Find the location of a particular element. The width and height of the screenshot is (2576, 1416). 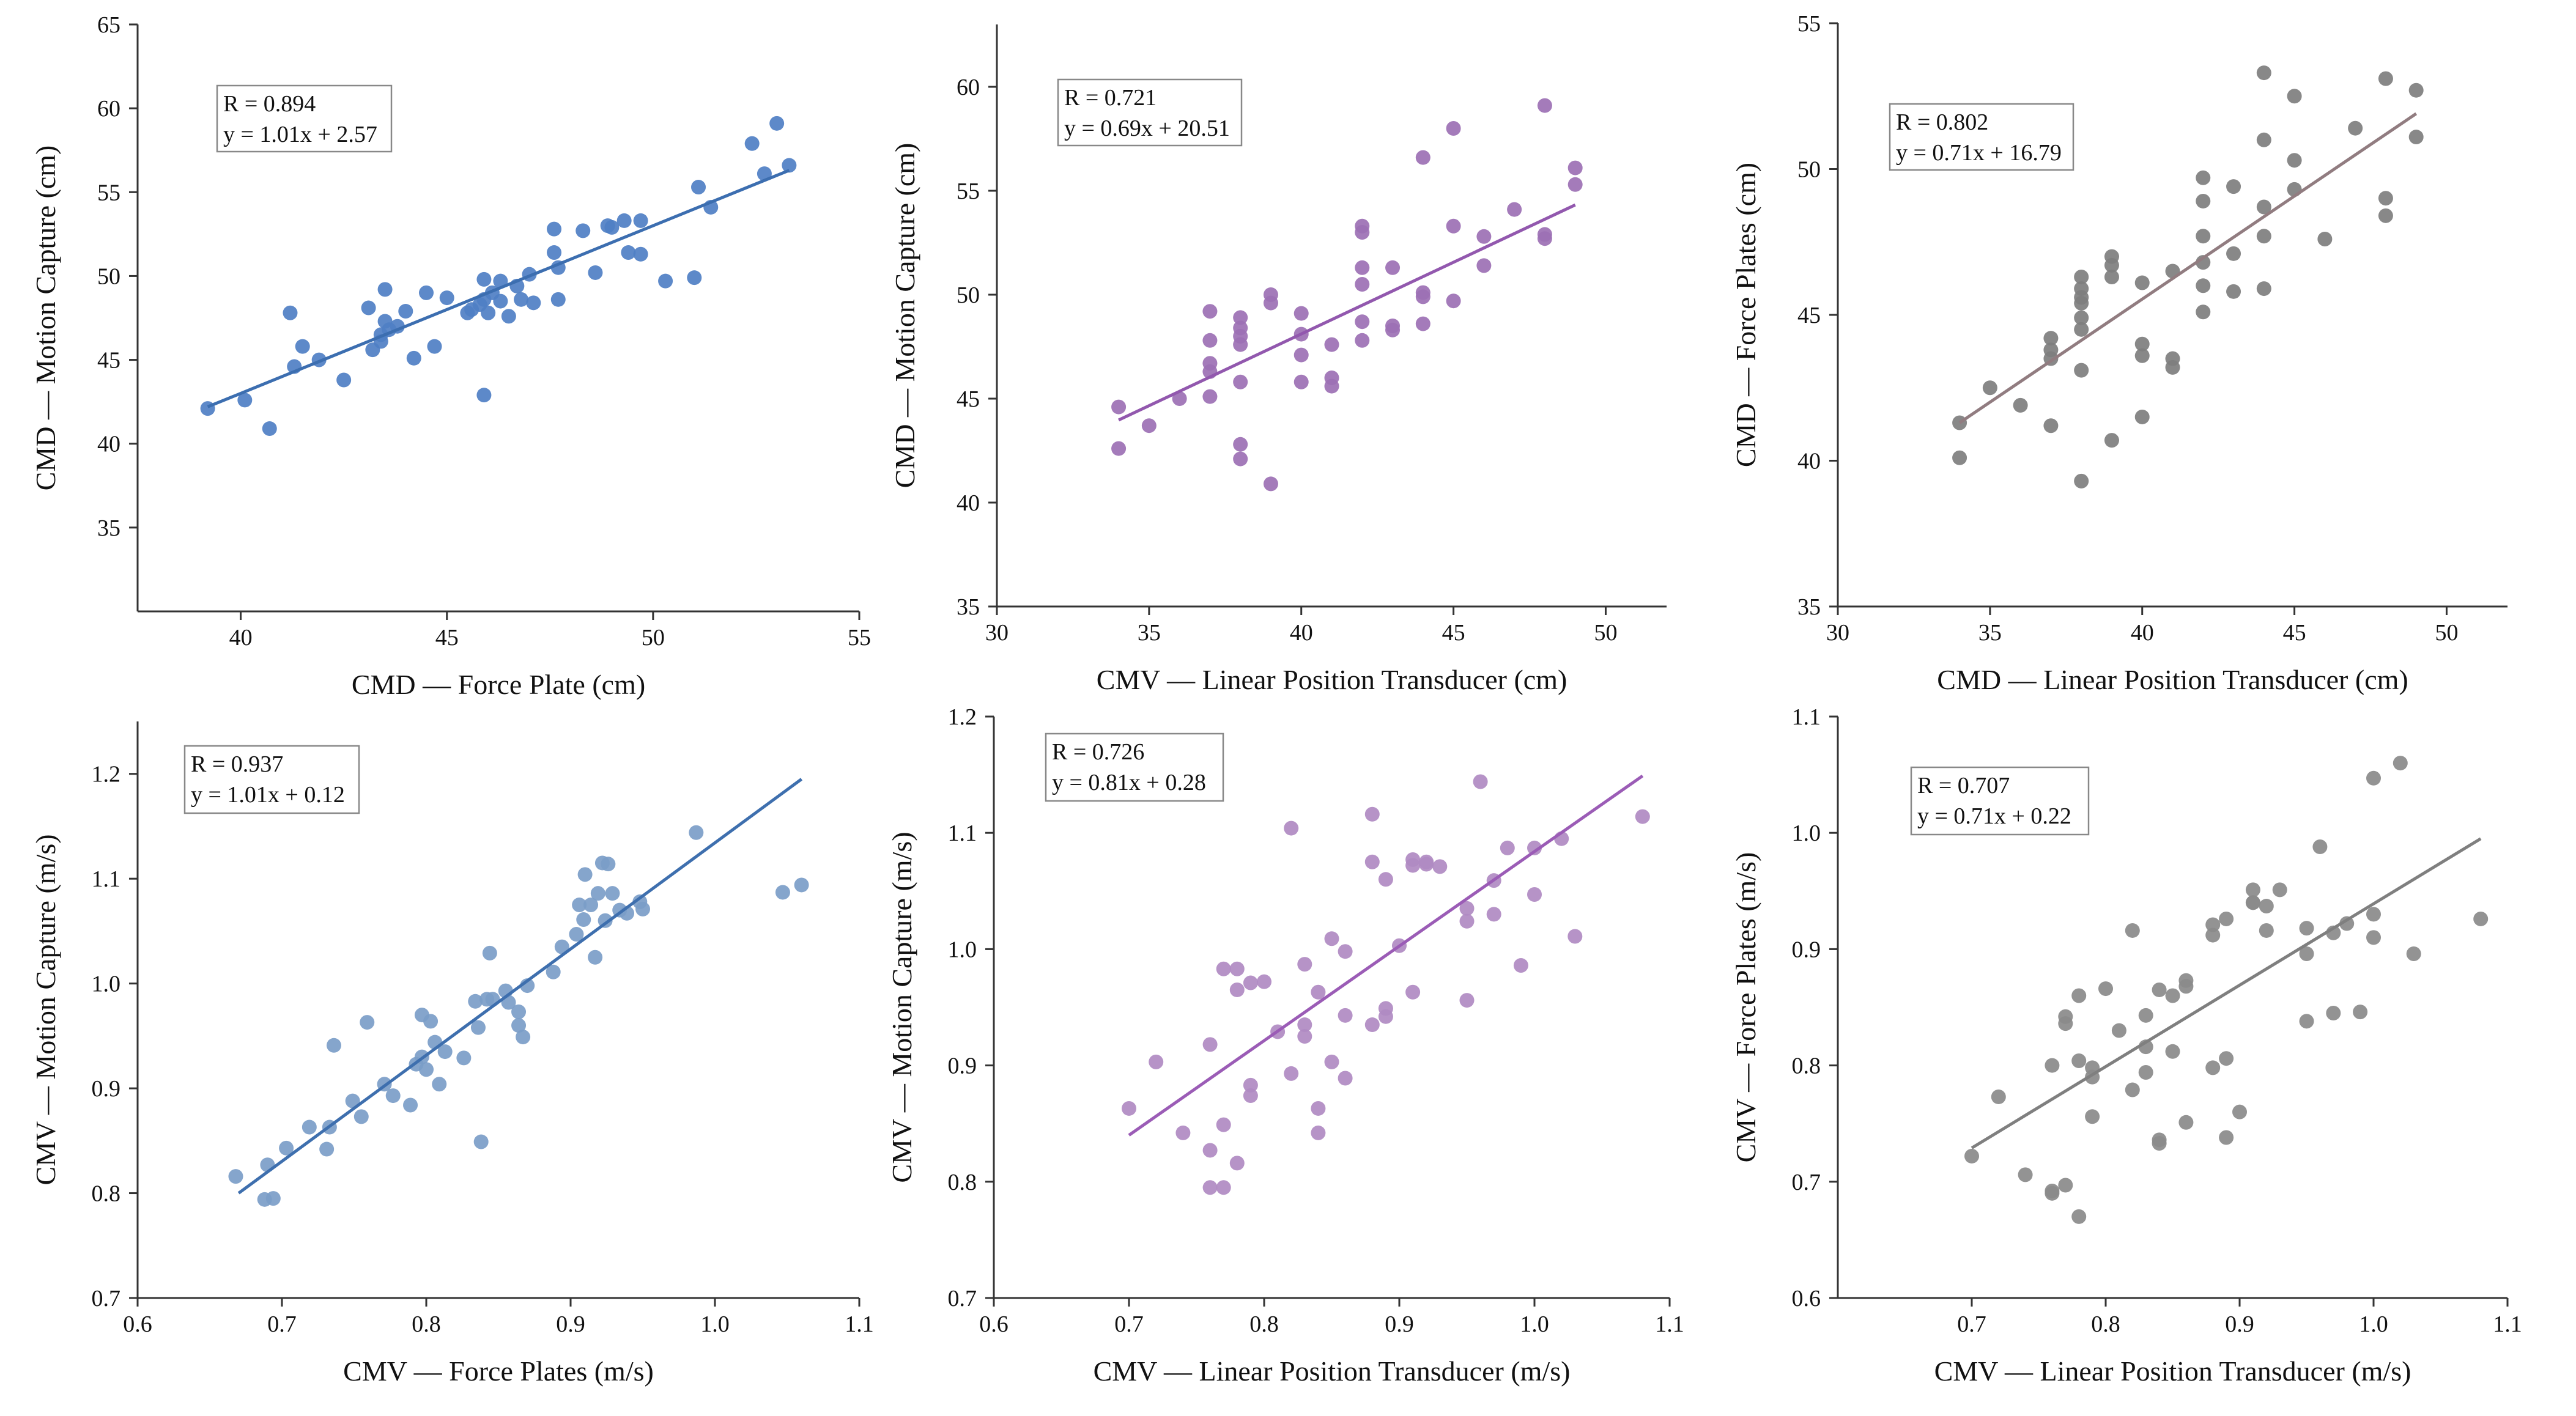

equation-label: y = 0.81x + 0.28 is located at coordinates (1129, 782).